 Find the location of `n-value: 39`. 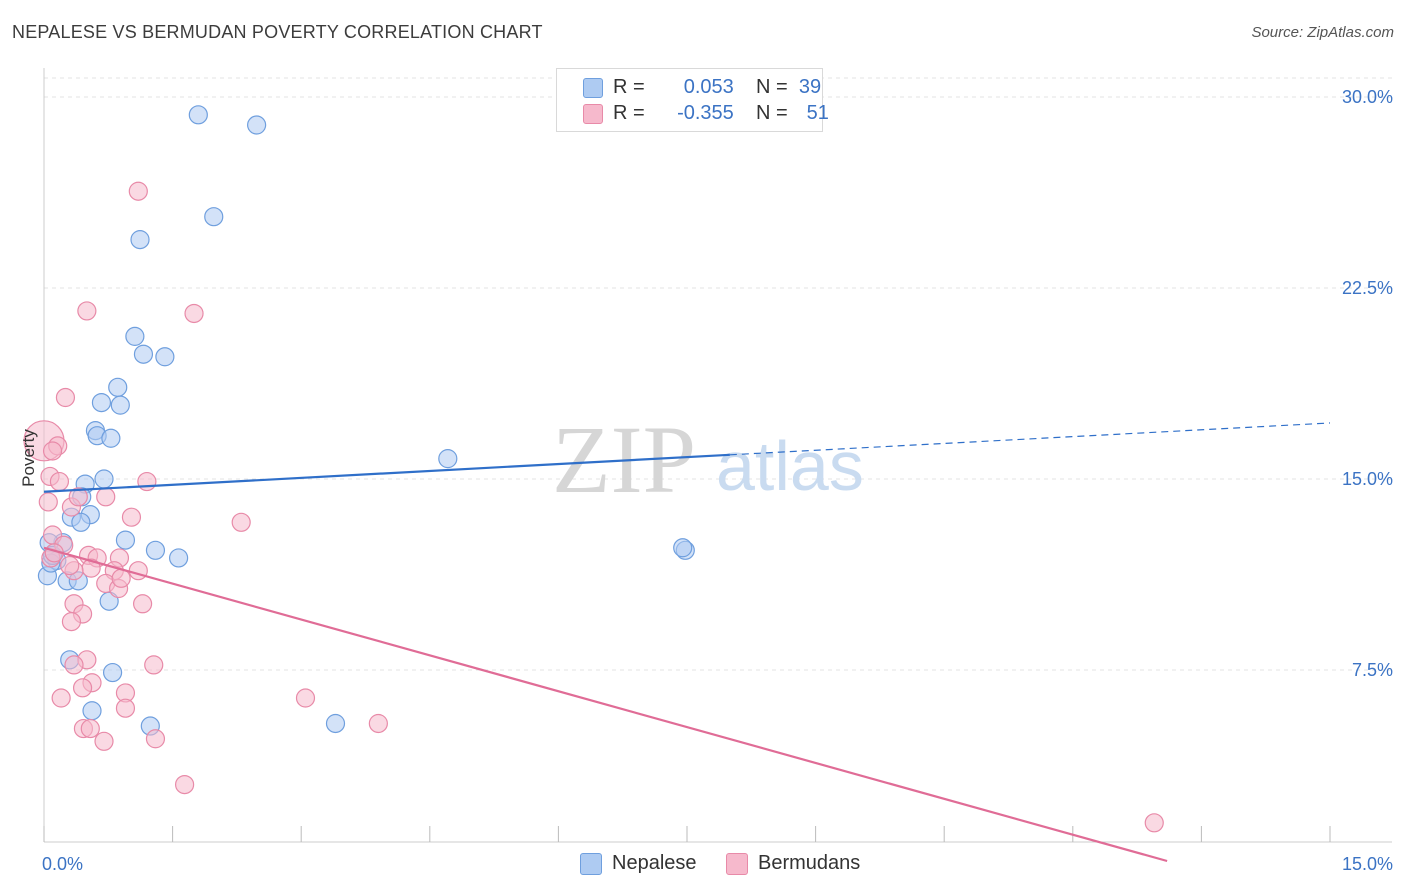

n-value: 39 is located at coordinates (810, 87).